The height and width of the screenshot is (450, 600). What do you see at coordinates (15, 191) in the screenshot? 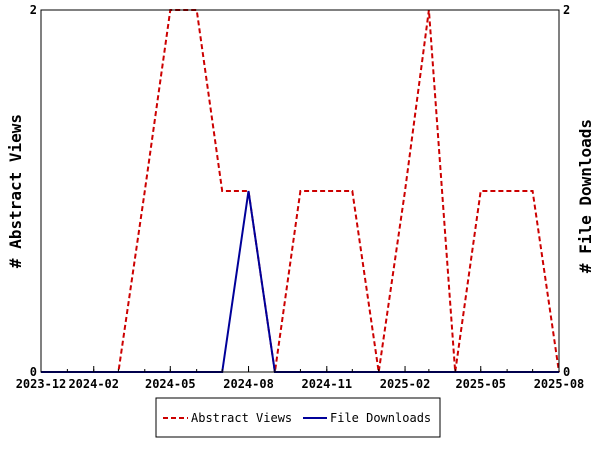
I see `y-axis-left-title: # Abstract Views` at bounding box center [15, 191].